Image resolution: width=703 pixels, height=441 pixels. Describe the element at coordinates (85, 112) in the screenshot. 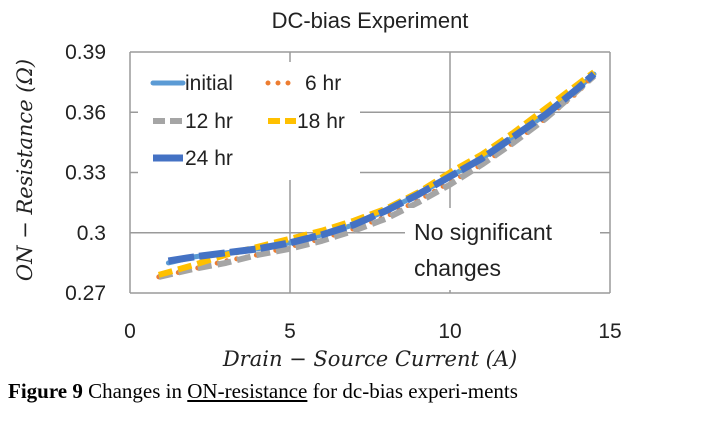

I see `y-tick-label: 0.36` at that location.